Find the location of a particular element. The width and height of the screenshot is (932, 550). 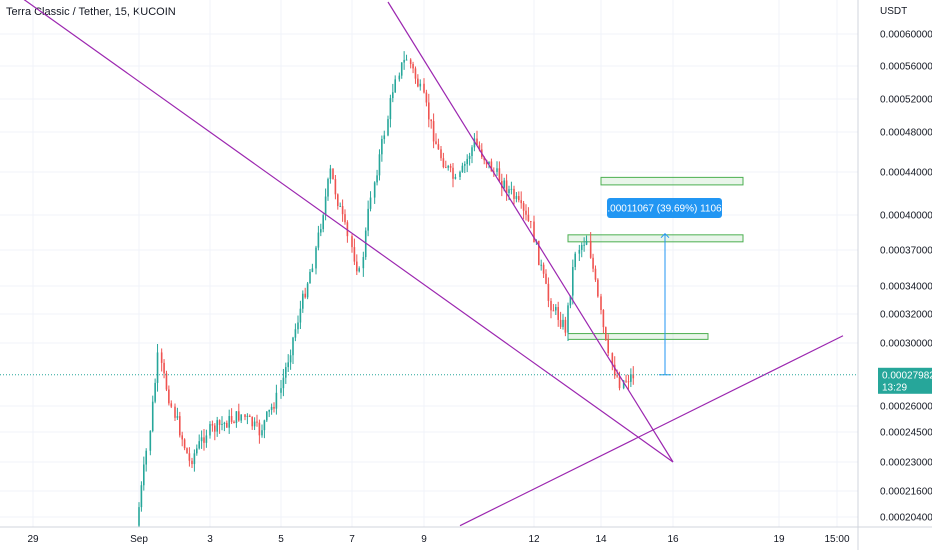

countdown-label: 13:29 is located at coordinates (894, 387).